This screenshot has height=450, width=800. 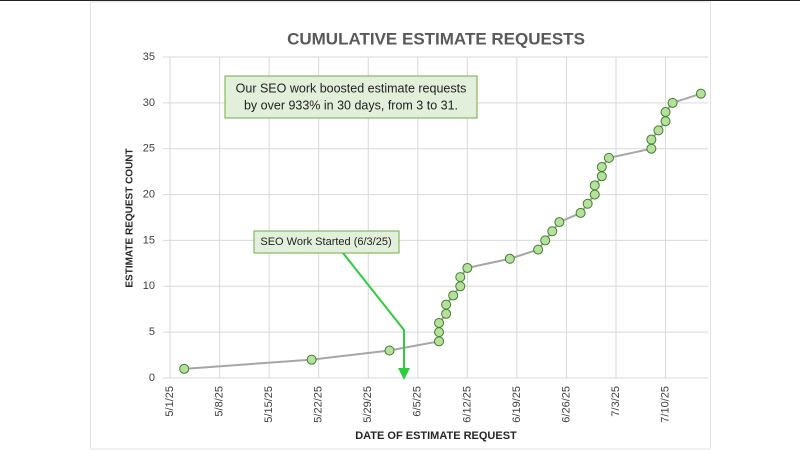 What do you see at coordinates (319, 404) in the screenshot?
I see `x-tick-label: 5/22/25` at bounding box center [319, 404].